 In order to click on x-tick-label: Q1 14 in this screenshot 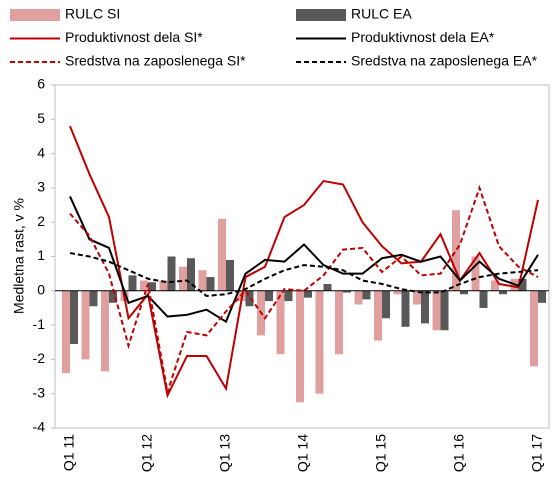, I will do `click(303, 453)`.